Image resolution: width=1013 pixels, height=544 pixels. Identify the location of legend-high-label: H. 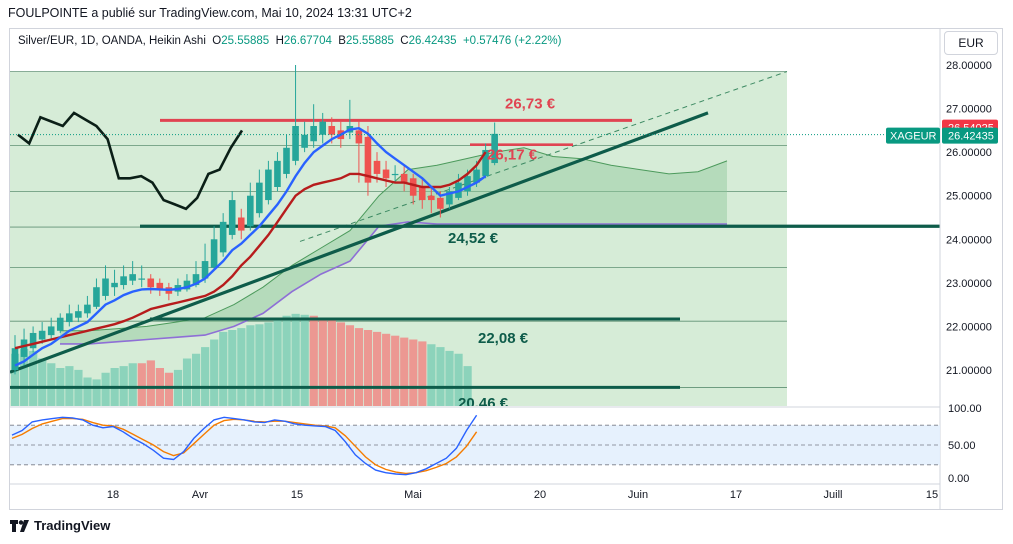
(279, 41).